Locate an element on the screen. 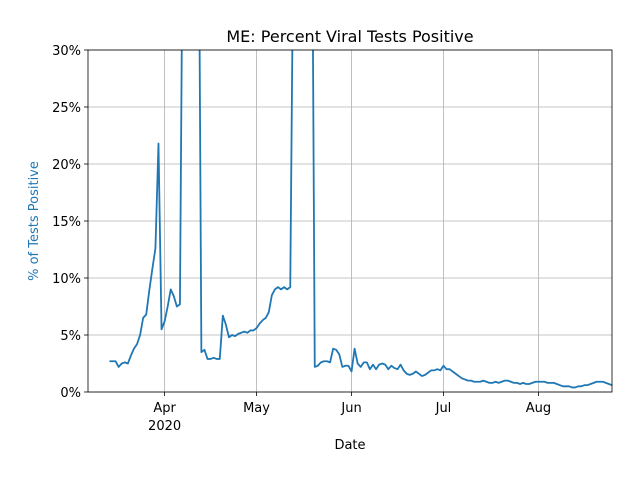 This screenshot has height=480, width=640. y-tick-label: 15% is located at coordinates (66, 222).